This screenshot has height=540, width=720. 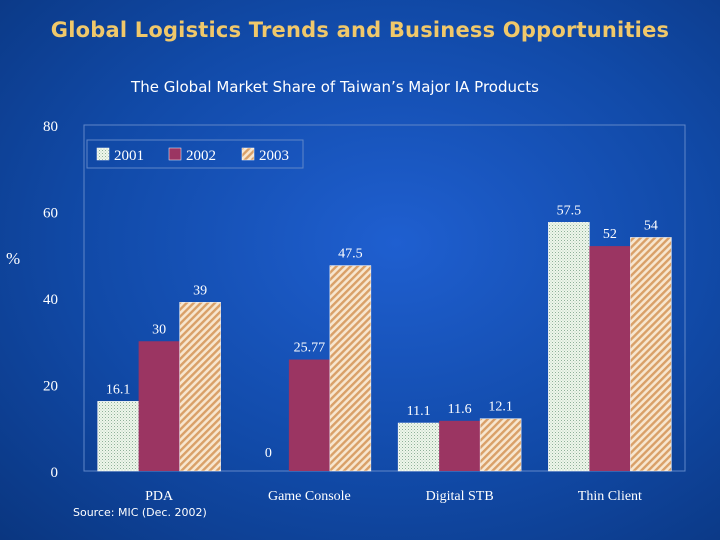 What do you see at coordinates (610, 496) in the screenshot?
I see `x-category-label: Thin Client` at bounding box center [610, 496].